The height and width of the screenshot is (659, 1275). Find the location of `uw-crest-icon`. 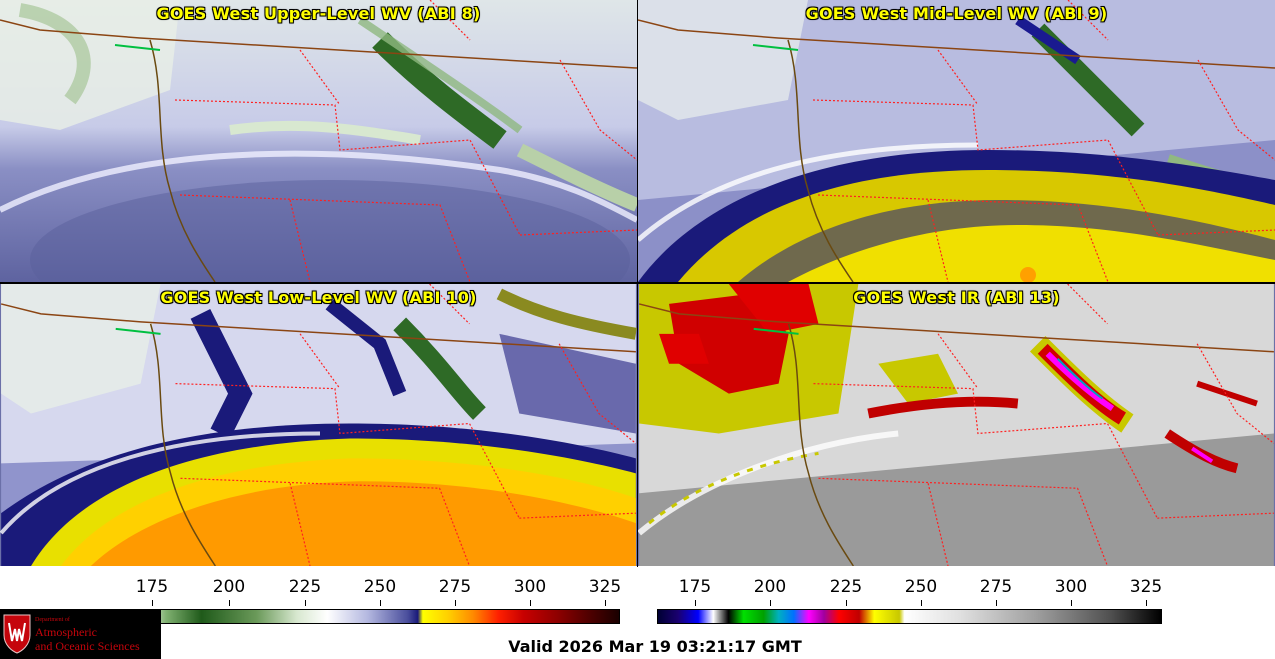

uw-crest-icon is located at coordinates (17, 634).